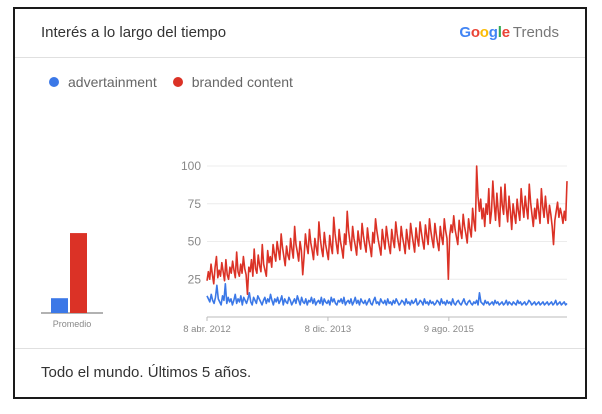 This screenshot has height=414, width=602. Describe the element at coordinates (134, 32) in the screenshot. I see `card-title: Interés a lo largo del tiempo` at that location.